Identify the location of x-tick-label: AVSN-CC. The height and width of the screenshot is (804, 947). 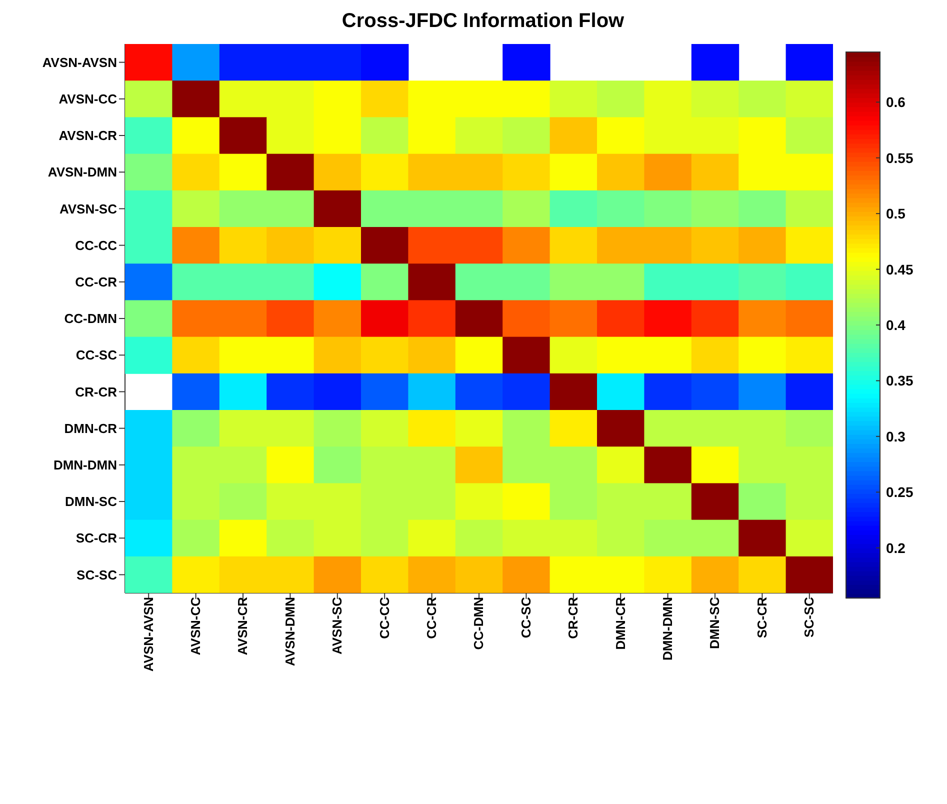
(196, 626).